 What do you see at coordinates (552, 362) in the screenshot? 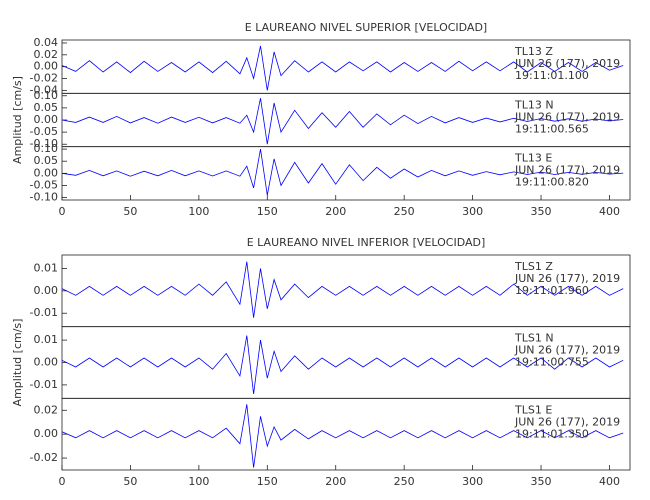
I see `time-label: 19:11:00.755` at bounding box center [552, 362].